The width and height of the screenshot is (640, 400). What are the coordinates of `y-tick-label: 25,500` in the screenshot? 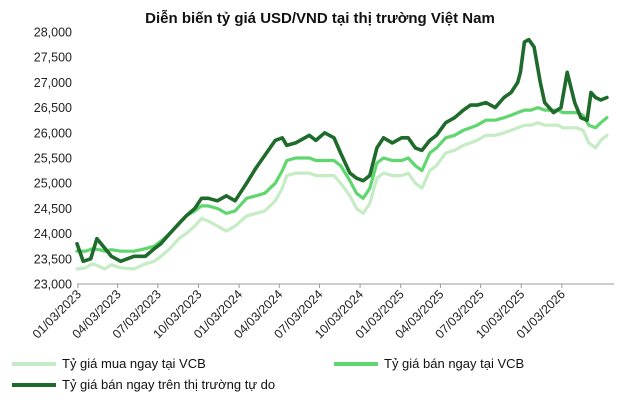 It's located at (53, 159).